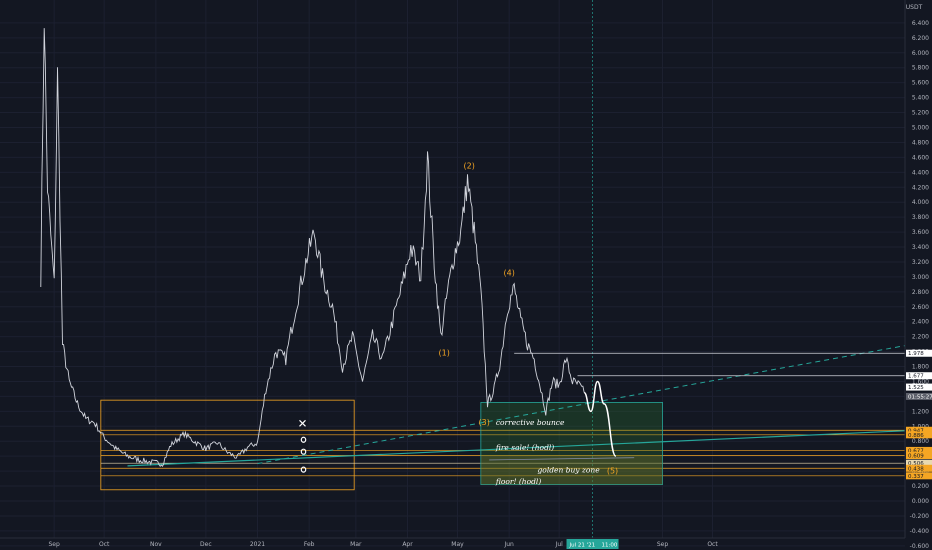 The width and height of the screenshot is (932, 550). Describe the element at coordinates (508, 544) in the screenshot. I see `x-tick-label: Jun` at that location.